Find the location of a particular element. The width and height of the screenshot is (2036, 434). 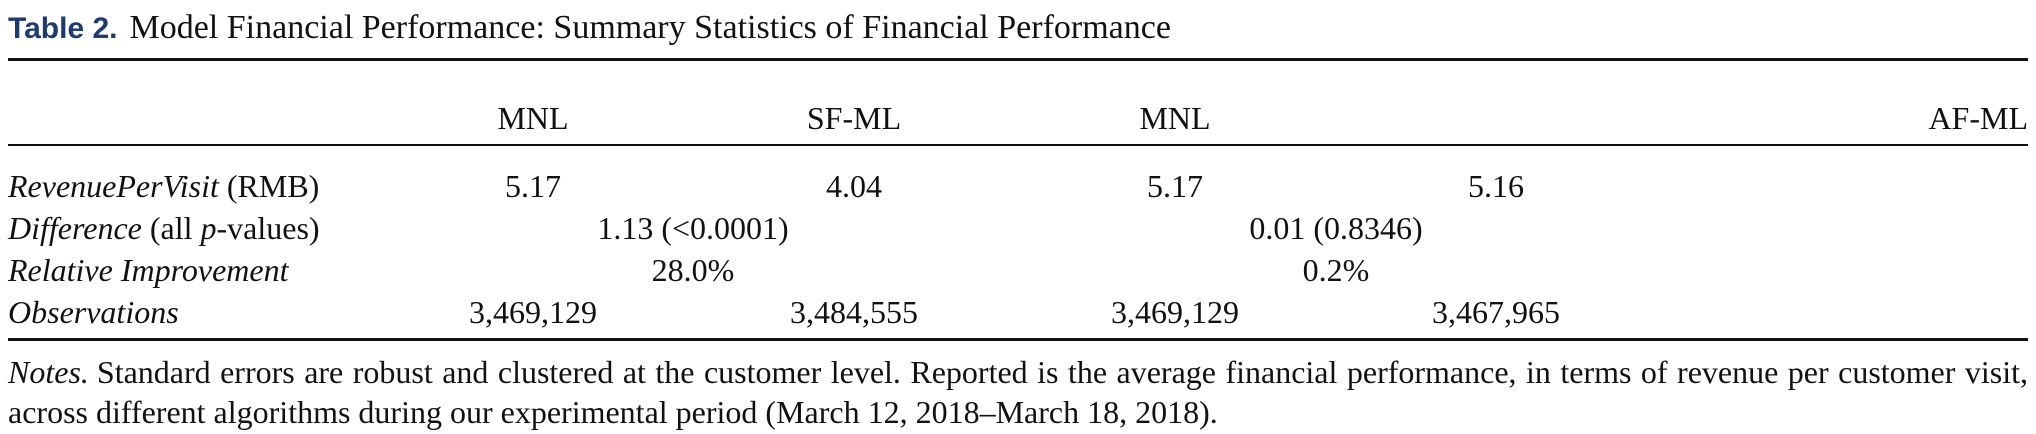

row-label-revenue-per-visit: RevenuePerVisit (RMB) is located at coordinates (164, 186).